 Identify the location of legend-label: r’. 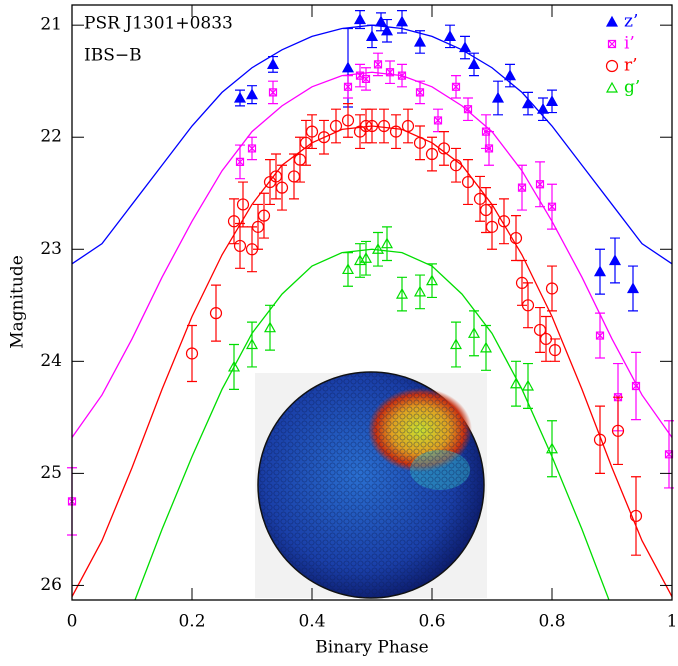
(631, 66).